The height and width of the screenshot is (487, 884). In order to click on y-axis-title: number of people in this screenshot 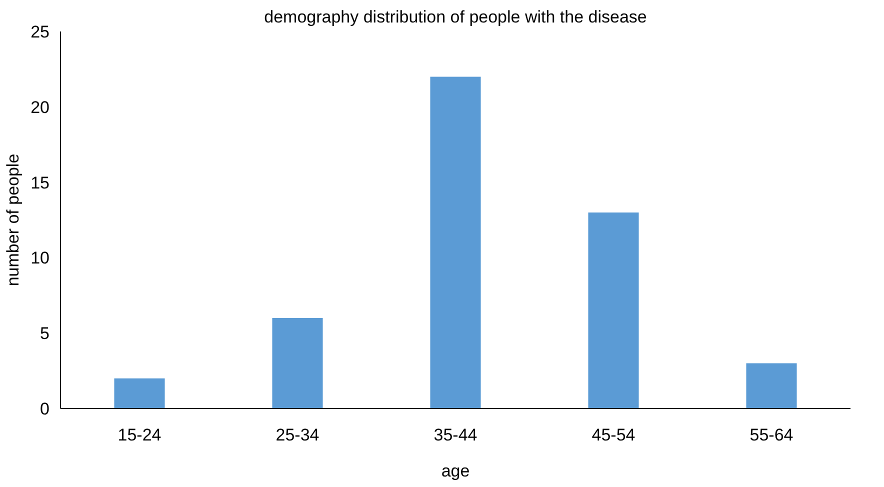, I will do `click(13, 220)`.